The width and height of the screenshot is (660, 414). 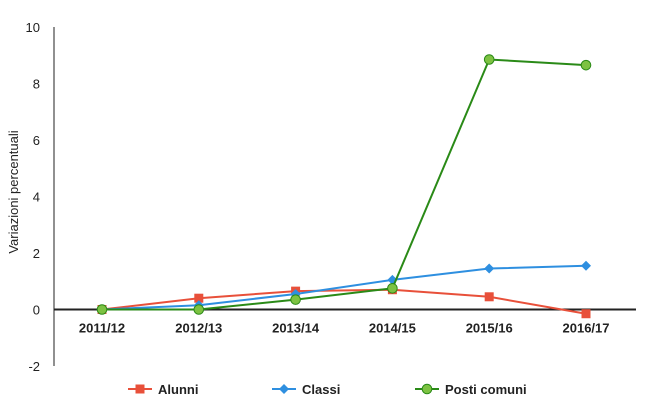 I want to click on x-tick-label: 2012/13, so click(x=198, y=328).